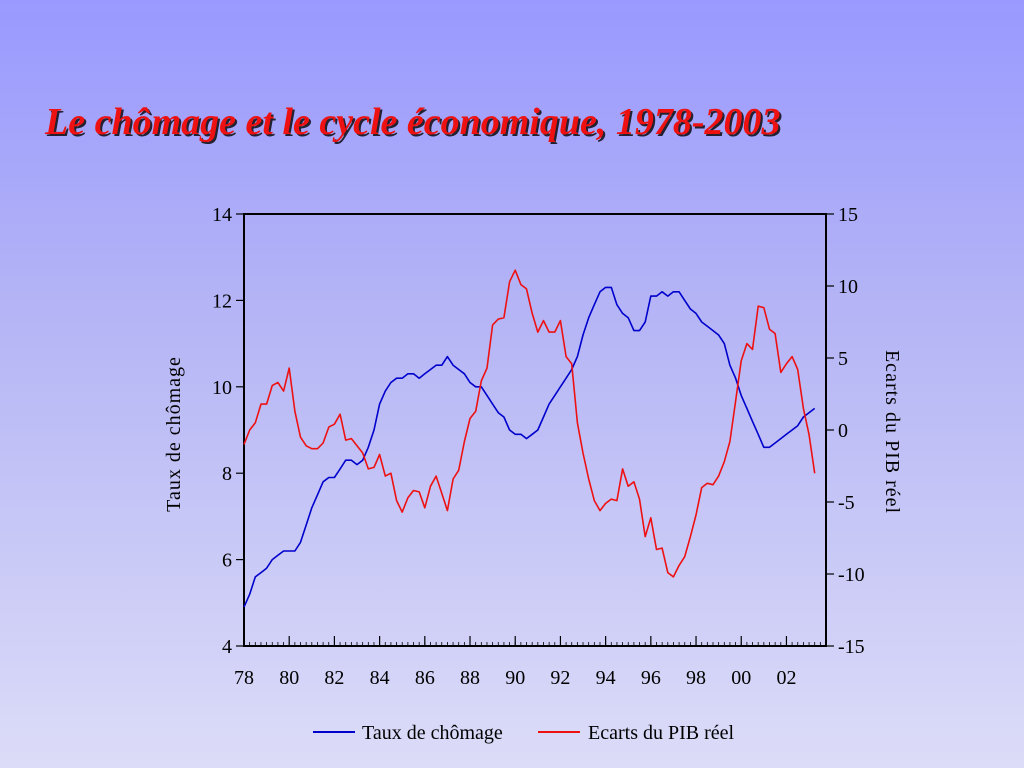  I want to click on x-tick-label: 80, so click(289, 678).